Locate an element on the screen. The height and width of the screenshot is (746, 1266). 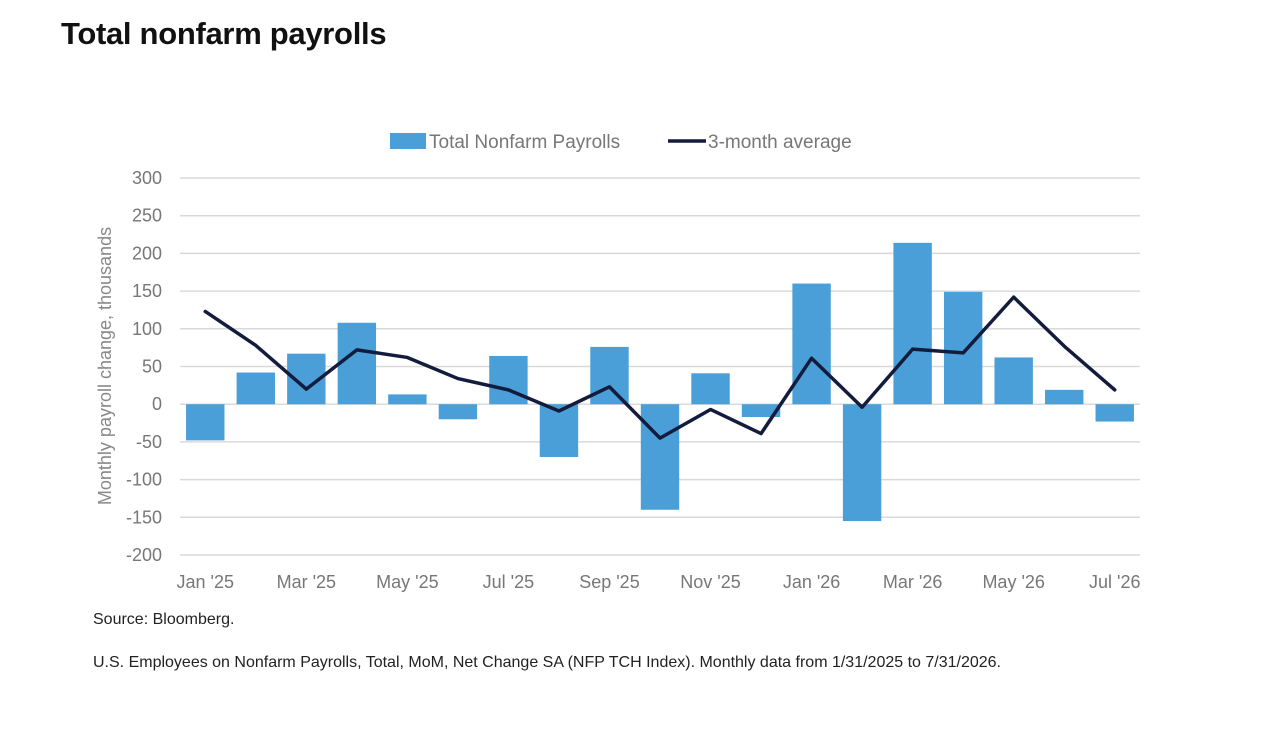
x-tick-label: May '25 is located at coordinates (407, 582).